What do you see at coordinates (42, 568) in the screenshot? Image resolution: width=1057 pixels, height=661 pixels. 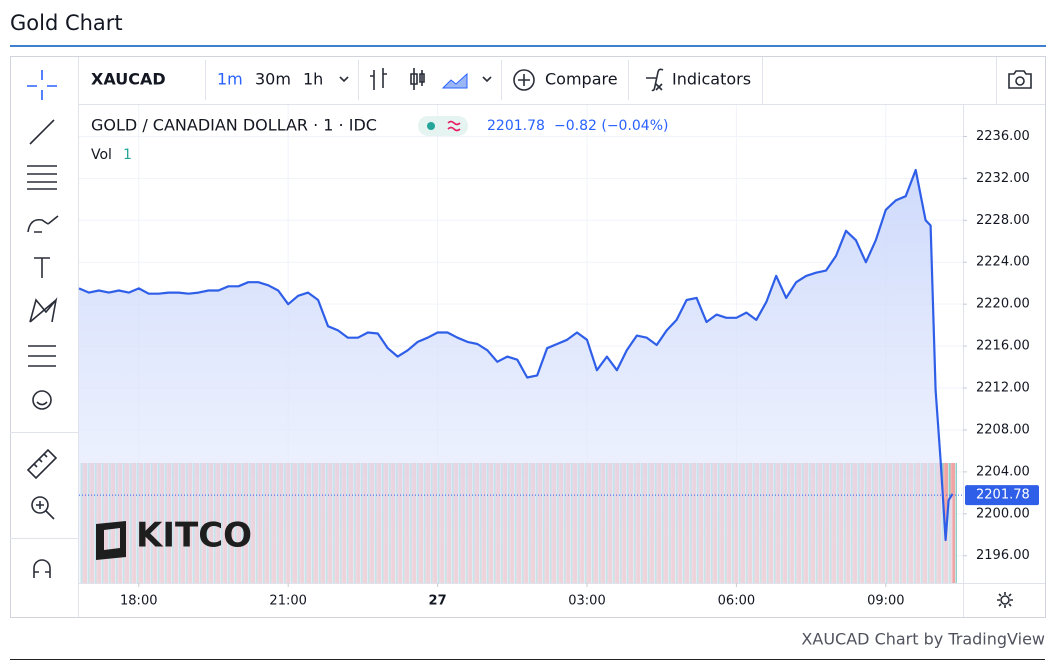 I see `magnet-tool` at bounding box center [42, 568].